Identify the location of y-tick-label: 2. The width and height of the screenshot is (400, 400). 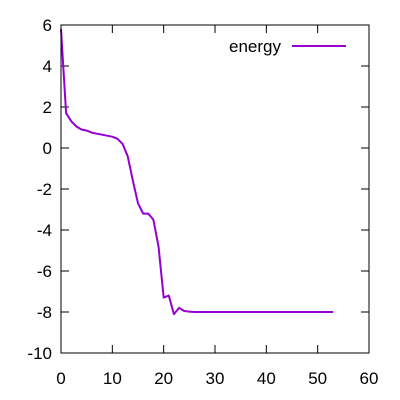
(47, 107).